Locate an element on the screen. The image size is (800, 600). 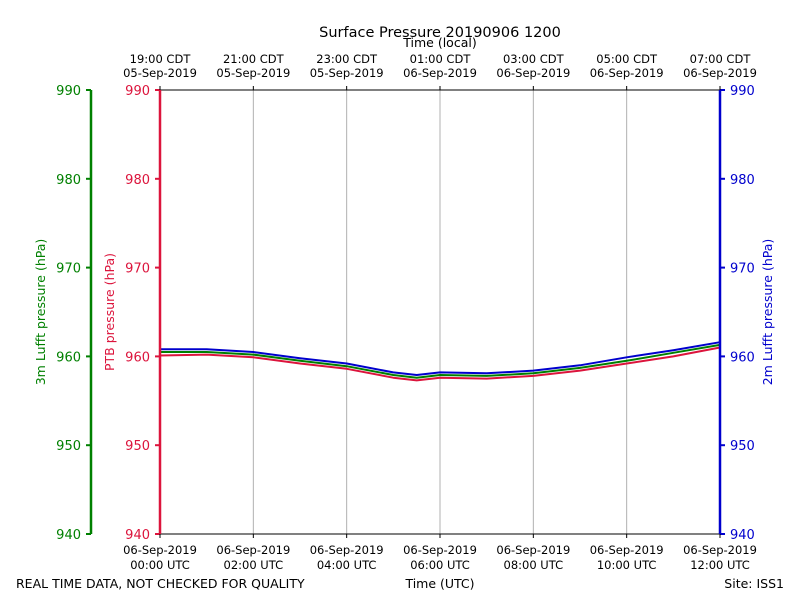
lufft-2m-tick-label: 990 is located at coordinates (742, 91).